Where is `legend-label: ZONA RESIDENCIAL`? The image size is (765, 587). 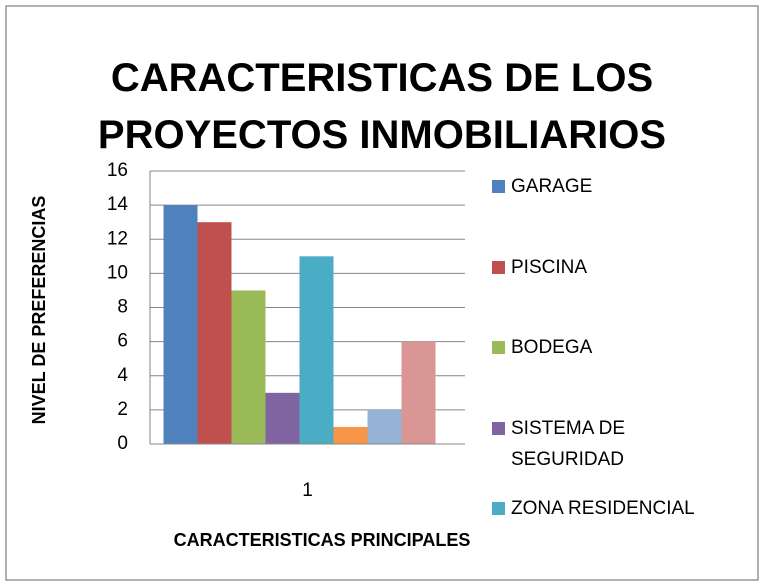 legend-label: ZONA RESIDENCIAL is located at coordinates (603, 508).